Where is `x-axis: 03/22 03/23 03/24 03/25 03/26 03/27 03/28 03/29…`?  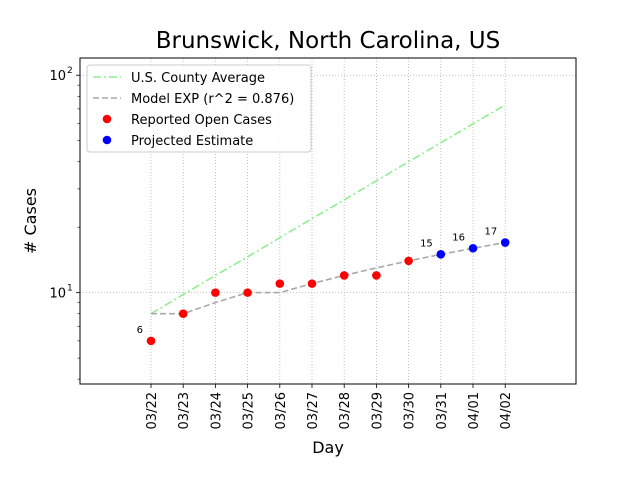
x-axis: 03/22 03/23 03/24 03/25 03/26 03/27 03/28 03/29… is located at coordinates (329, 406).